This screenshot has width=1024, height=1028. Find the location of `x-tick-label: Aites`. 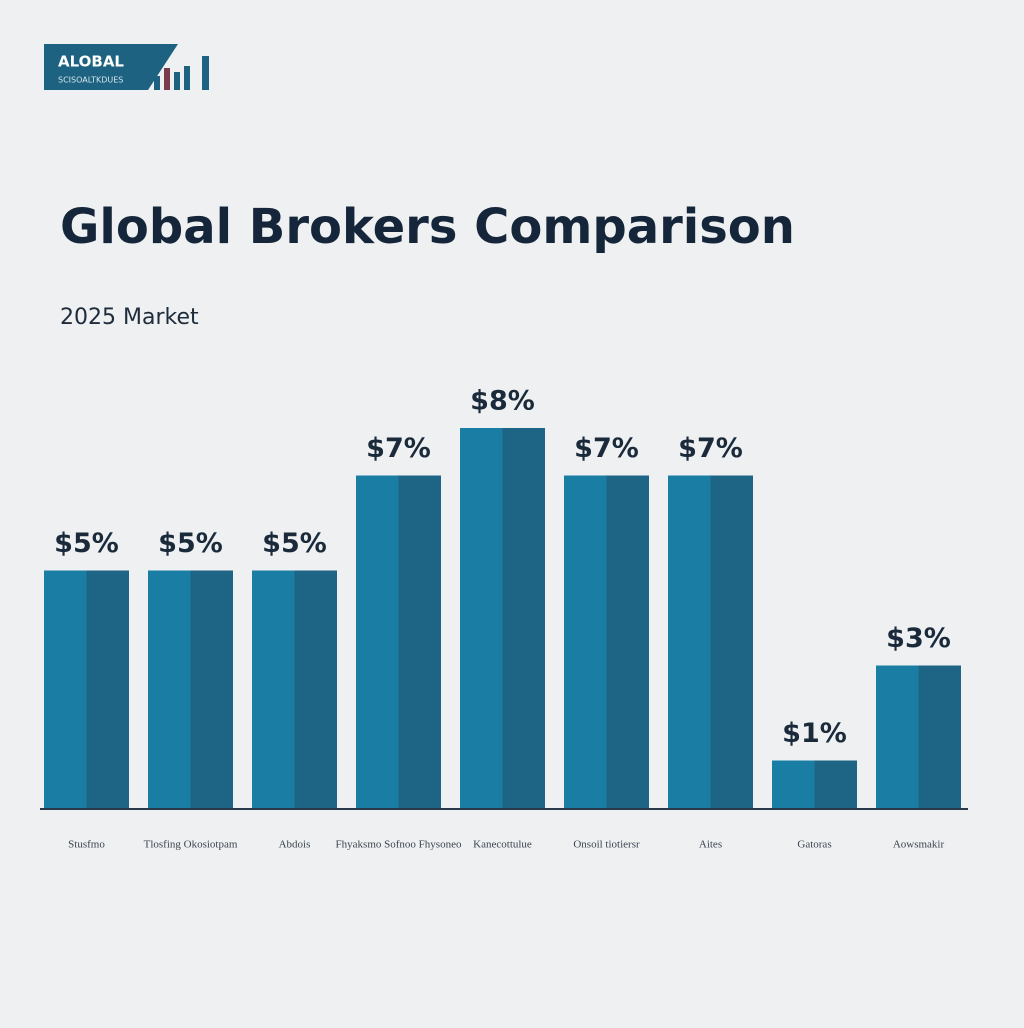

x-tick-label: Aites is located at coordinates (710, 845).